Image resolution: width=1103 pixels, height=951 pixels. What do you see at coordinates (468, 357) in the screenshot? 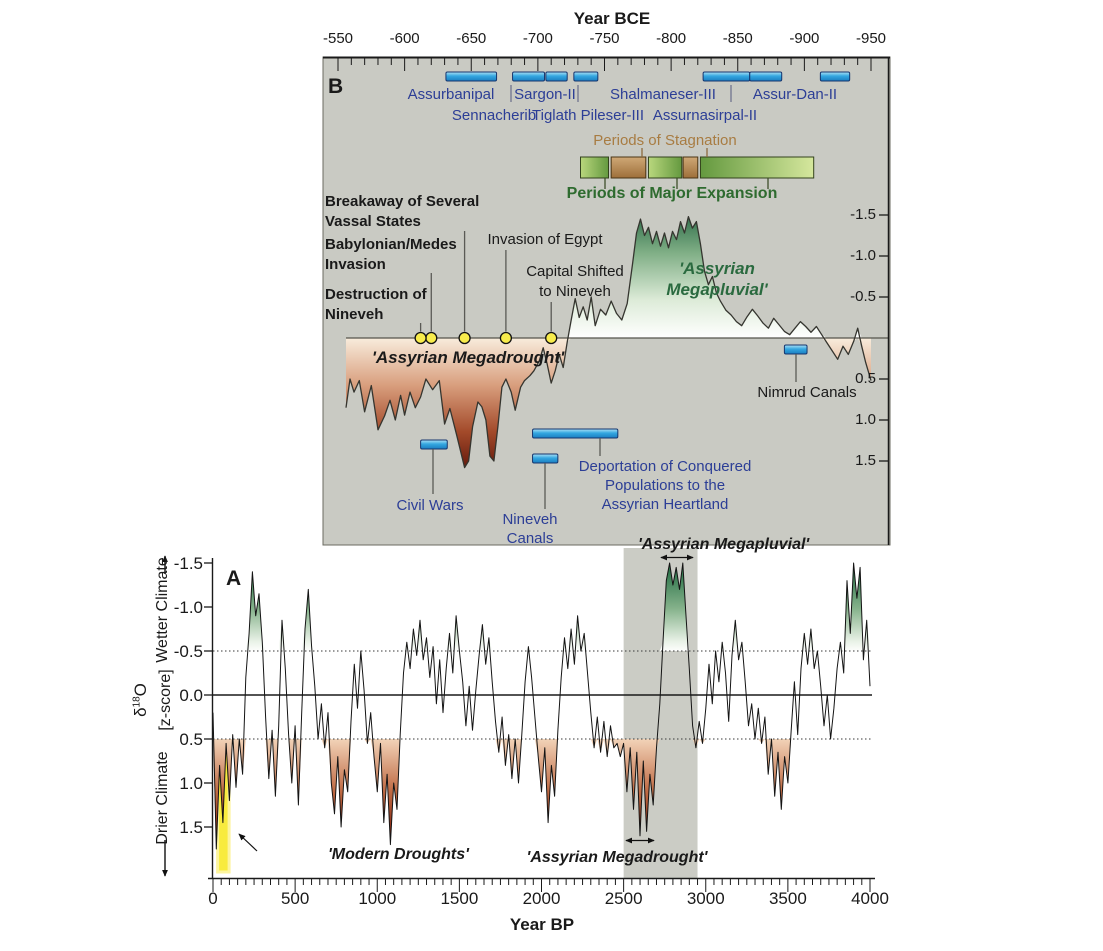
I see `panel-b-megadrought-label: 'Assyrian Megadrought'` at bounding box center [468, 357].